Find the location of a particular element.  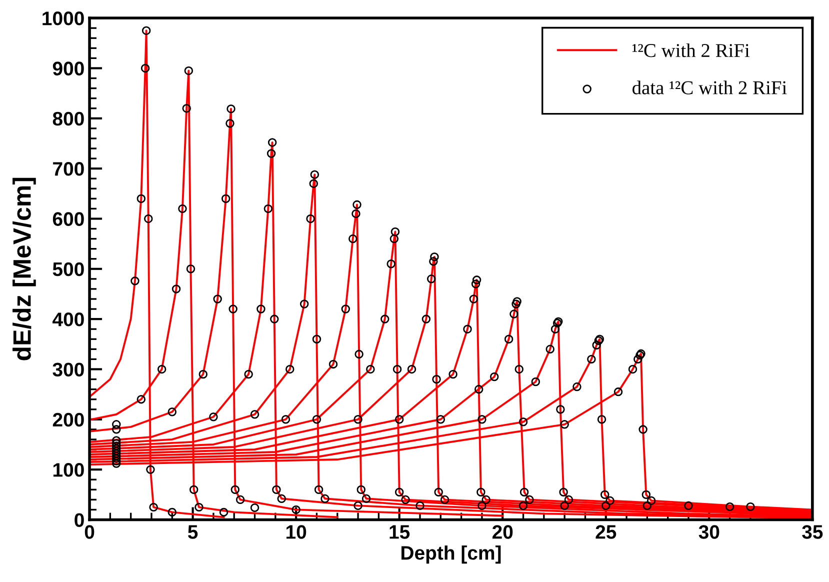

x-tick-label: 0 is located at coordinates (89, 532).